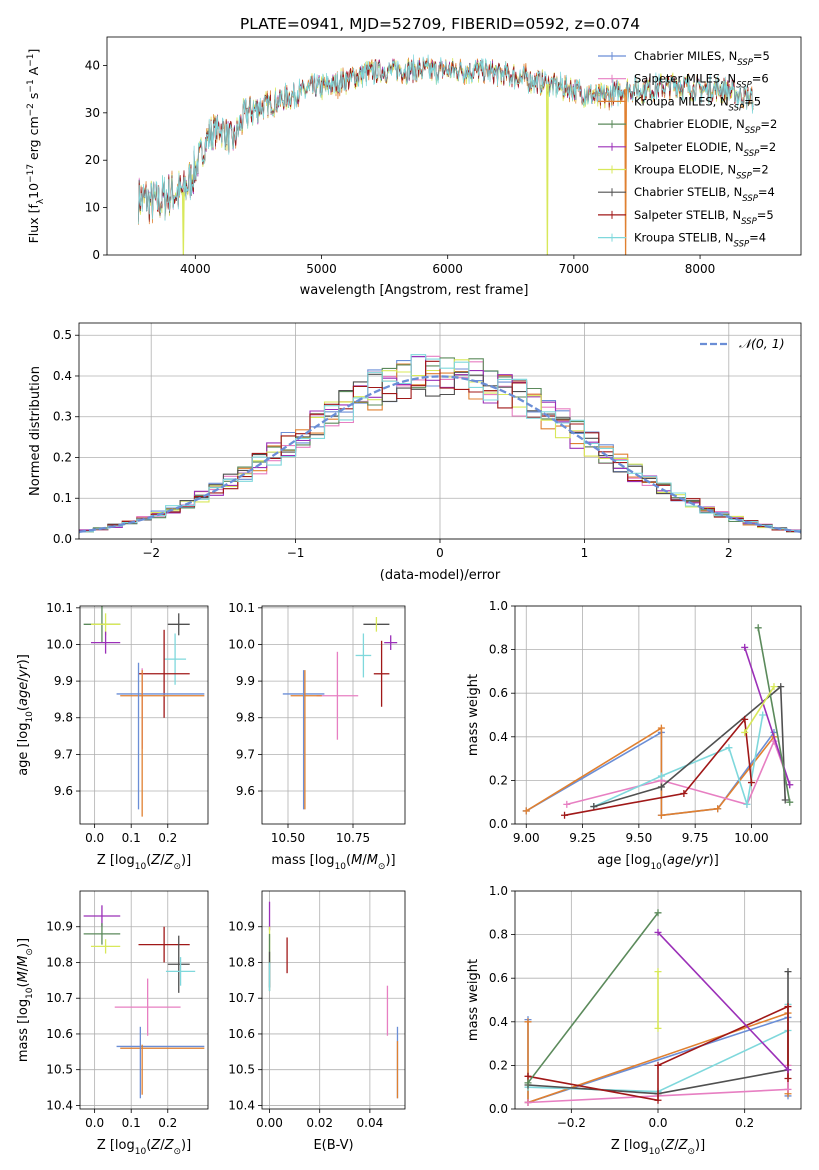 This screenshot has width=819, height=1170. Describe the element at coordinates (498, 978) in the screenshot. I see `y-tick-label: 0.6` at that location.